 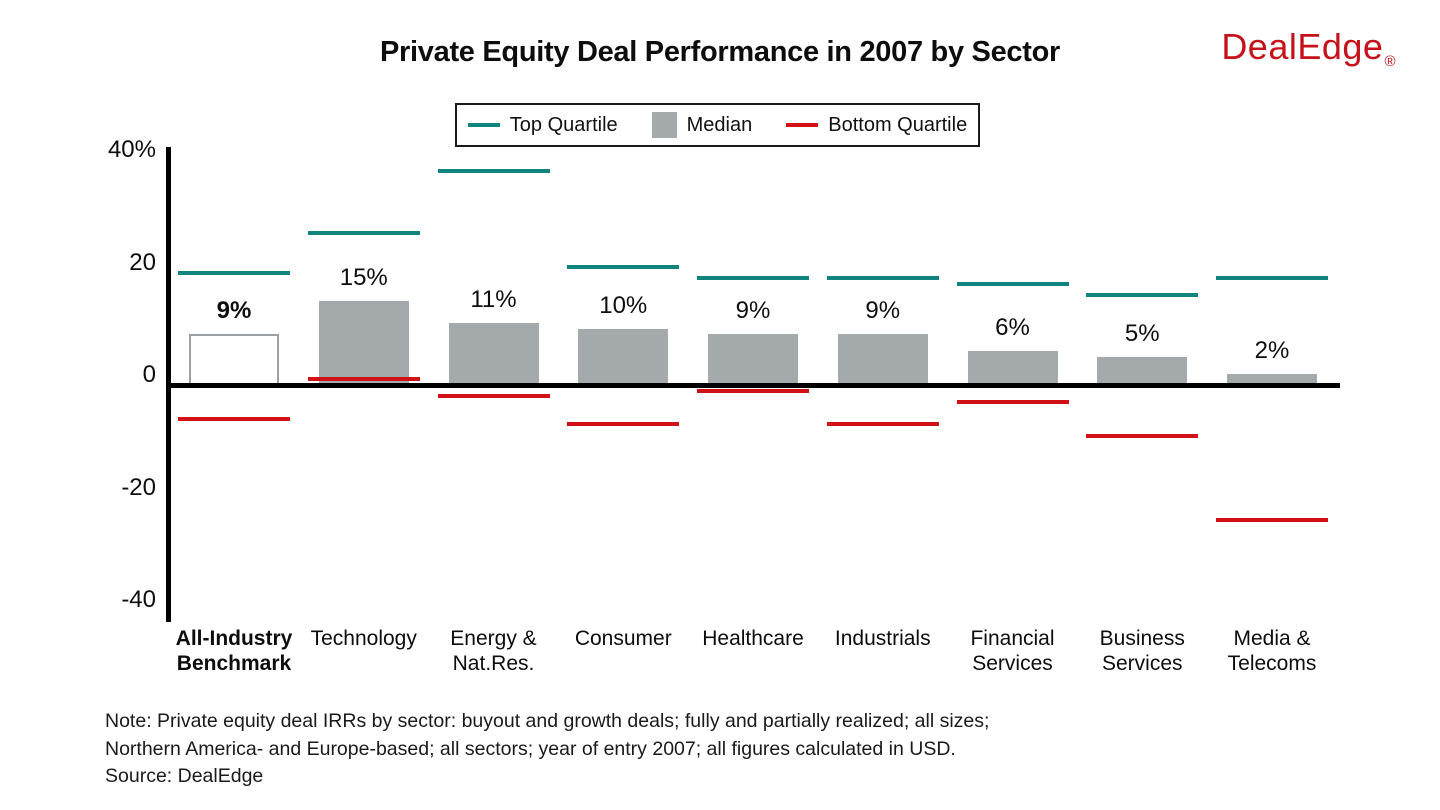 What do you see at coordinates (1142, 651) in the screenshot?
I see `category-label: Business Services` at bounding box center [1142, 651].